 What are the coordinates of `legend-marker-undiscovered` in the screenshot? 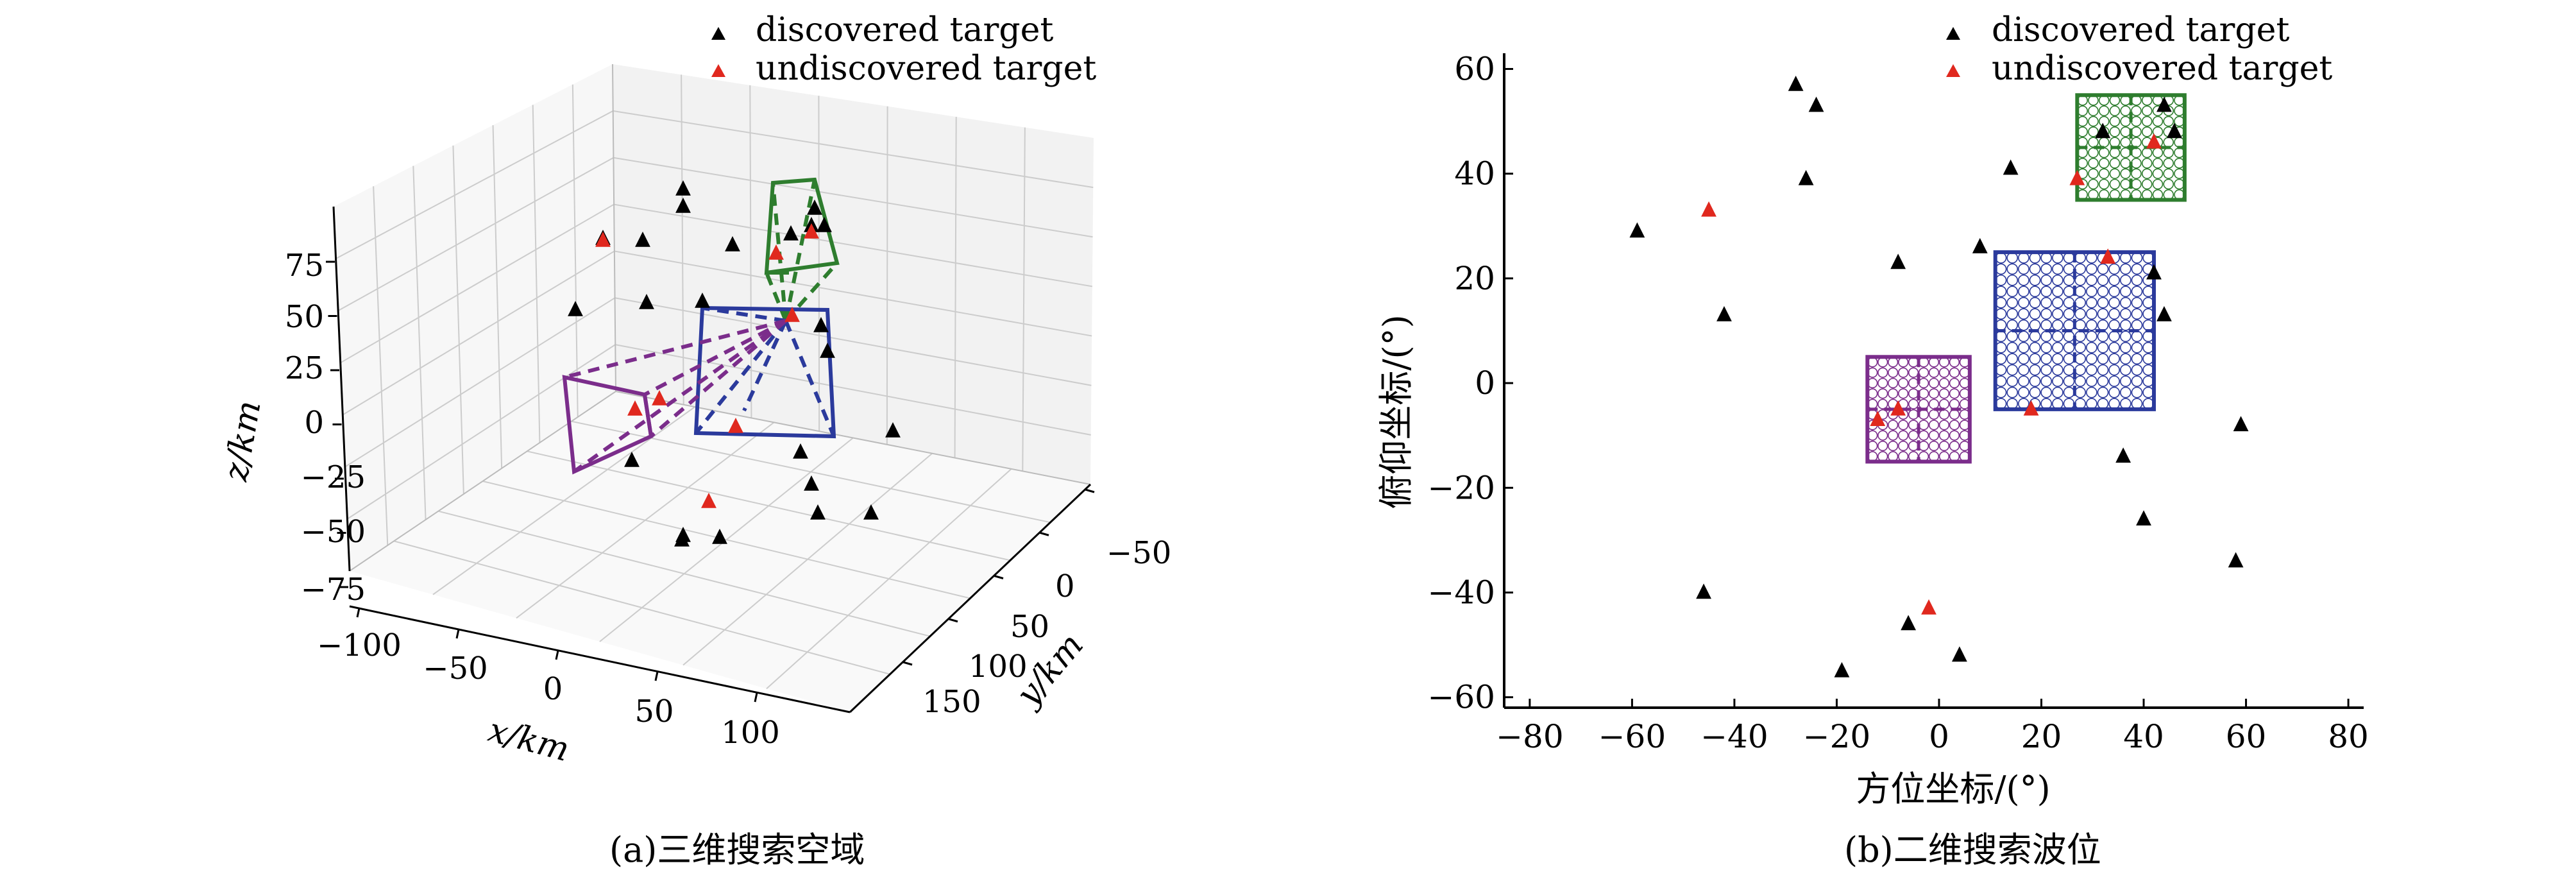 It's located at (718, 70).